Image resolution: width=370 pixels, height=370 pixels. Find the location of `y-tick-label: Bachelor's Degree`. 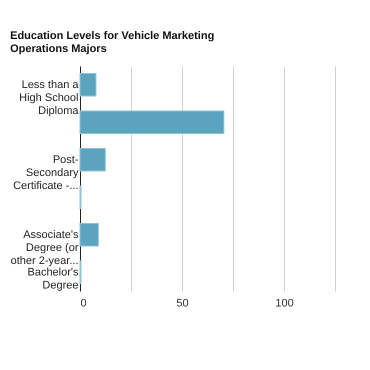

y-tick-label: Bachelor's Degree is located at coordinates (53, 279).